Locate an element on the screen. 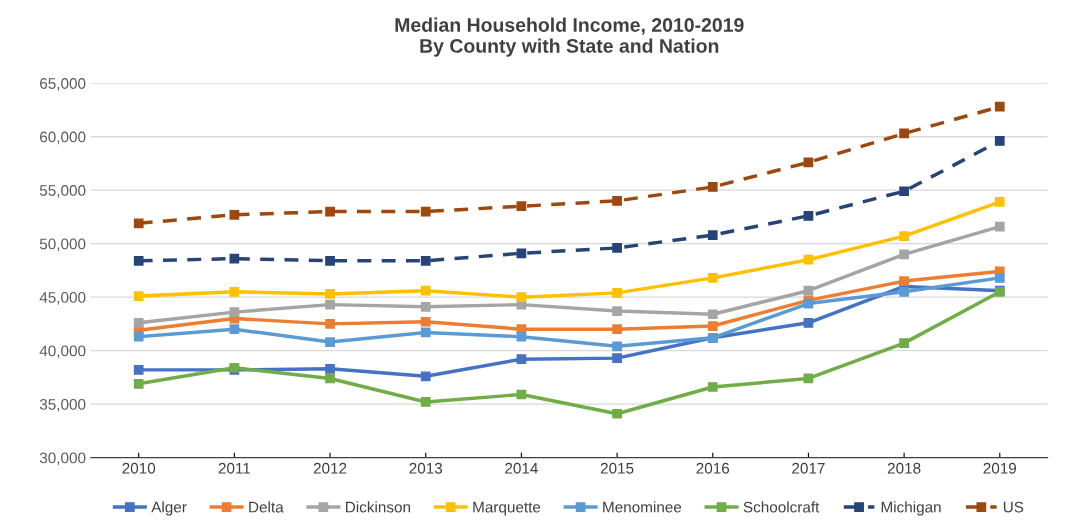 The width and height of the screenshot is (1069, 520). x-tick-label: 2016 is located at coordinates (713, 468).